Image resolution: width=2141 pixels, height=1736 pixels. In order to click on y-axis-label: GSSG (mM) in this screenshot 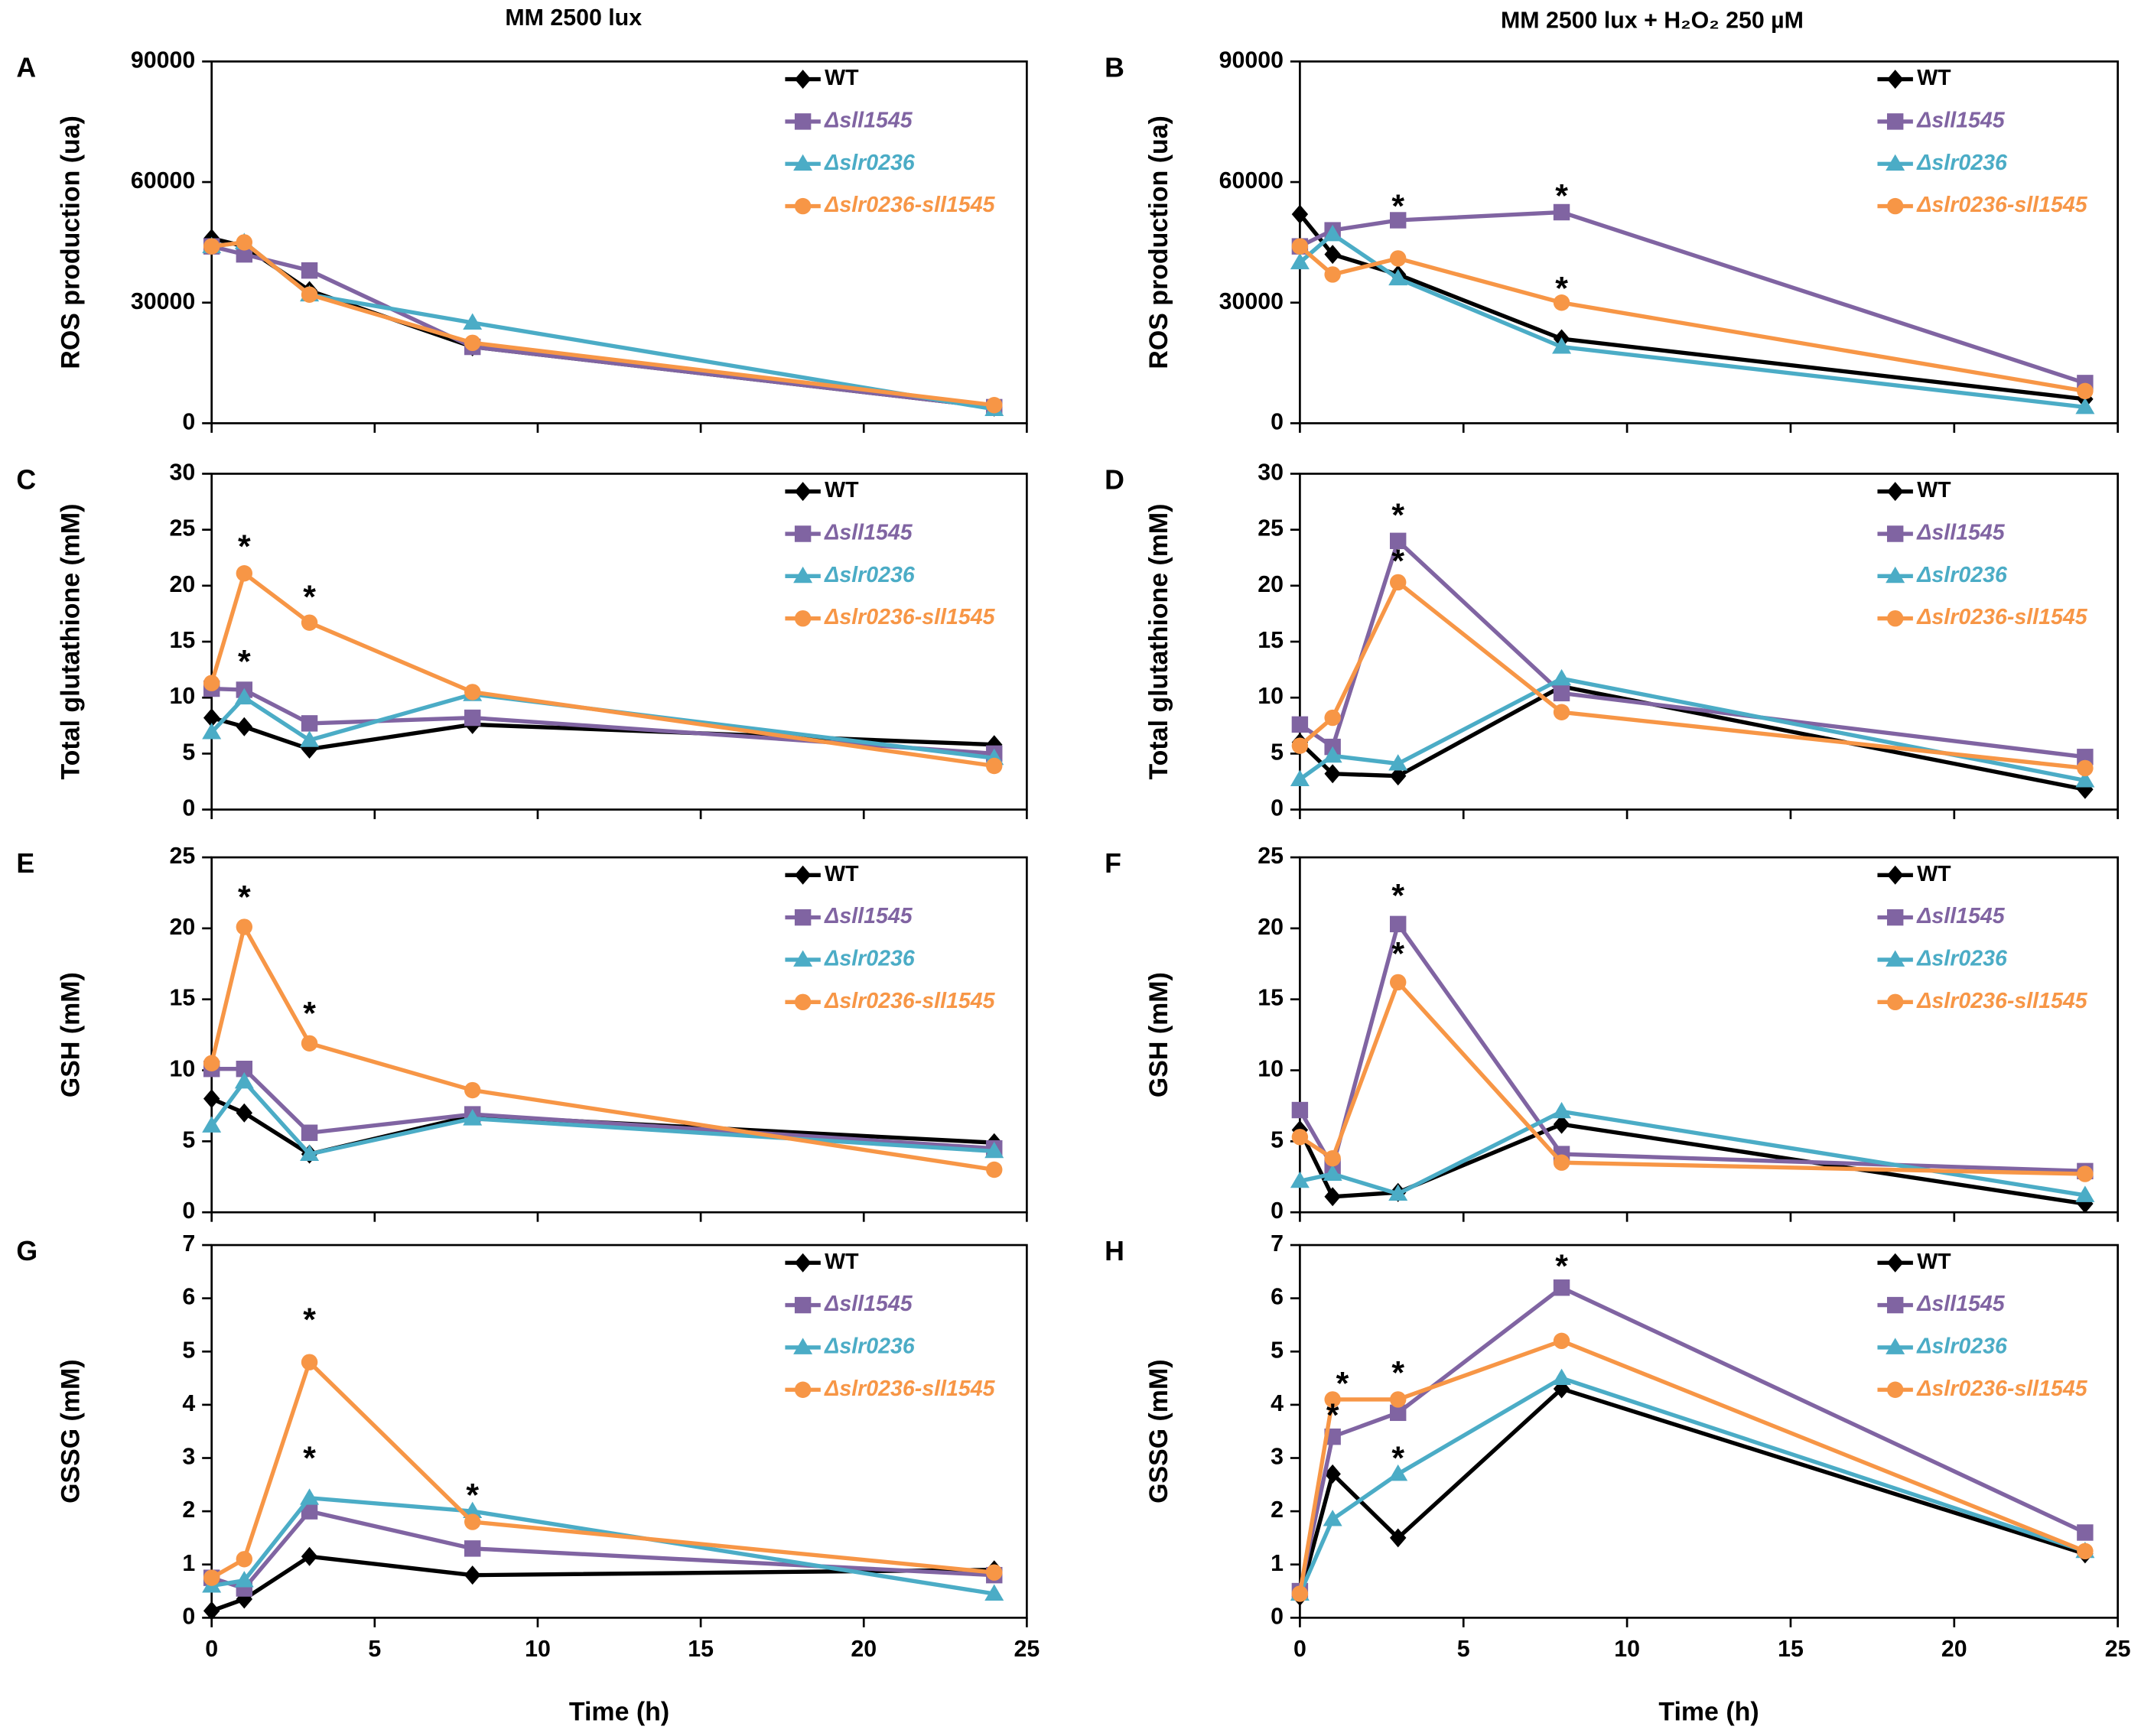, I will do `click(71, 1432)`.